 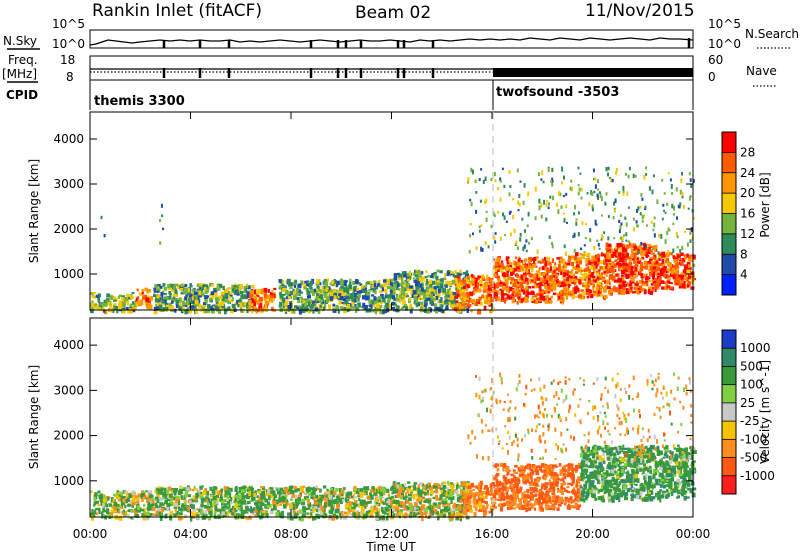 I want to click on plot-title: Rankin Inlet (fitACF), so click(x=177, y=11).